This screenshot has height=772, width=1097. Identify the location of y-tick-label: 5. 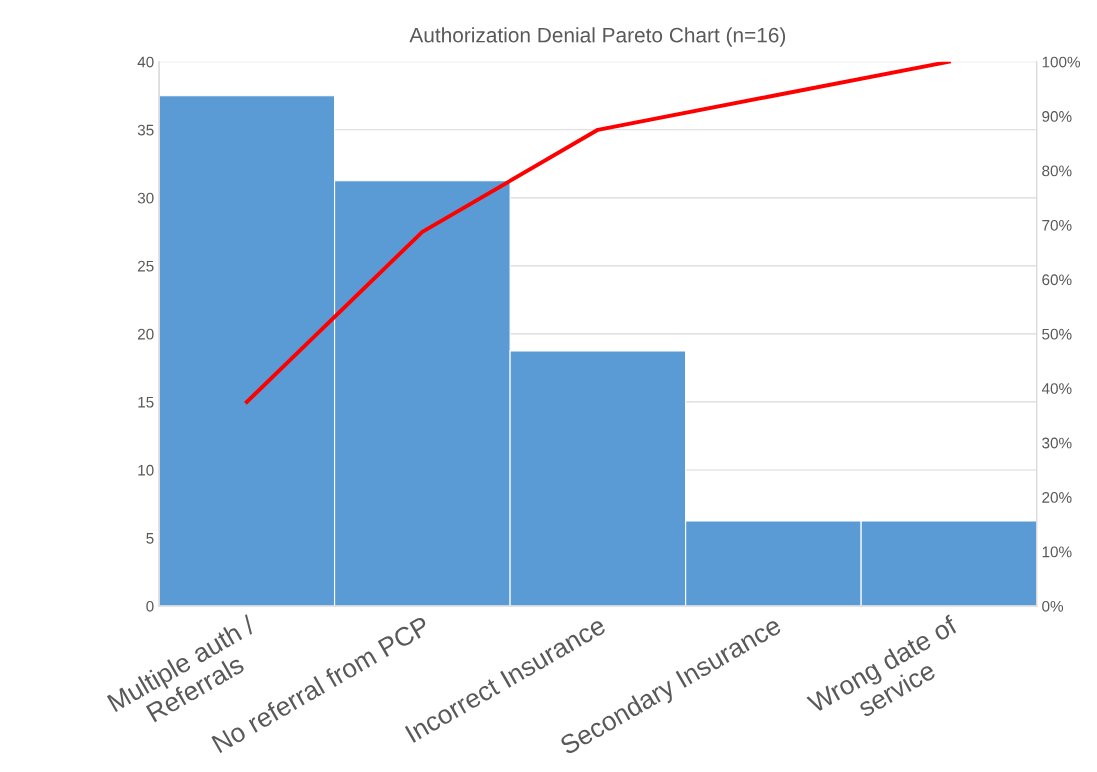
(150, 538).